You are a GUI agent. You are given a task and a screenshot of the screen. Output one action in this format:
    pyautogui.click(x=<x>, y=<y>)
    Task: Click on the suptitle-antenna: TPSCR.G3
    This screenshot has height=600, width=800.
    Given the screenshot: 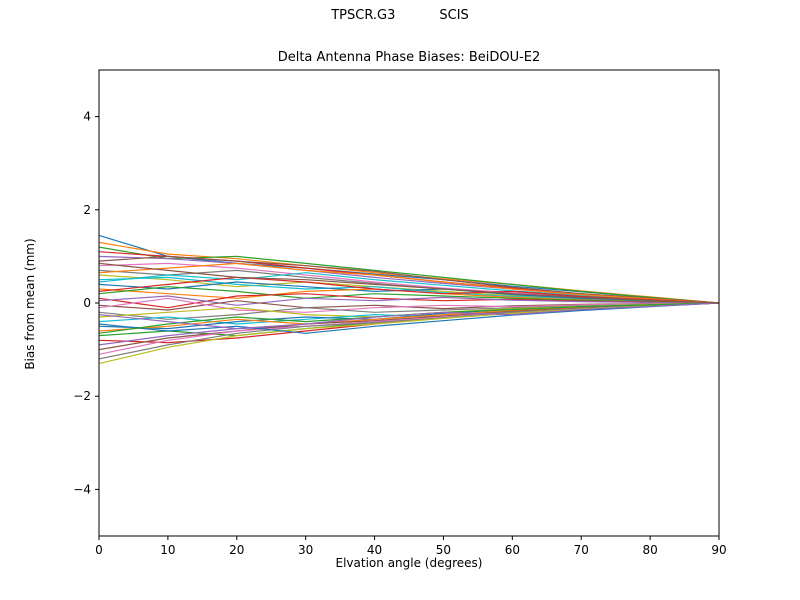 What is the action you would take?
    pyautogui.click(x=363, y=15)
    